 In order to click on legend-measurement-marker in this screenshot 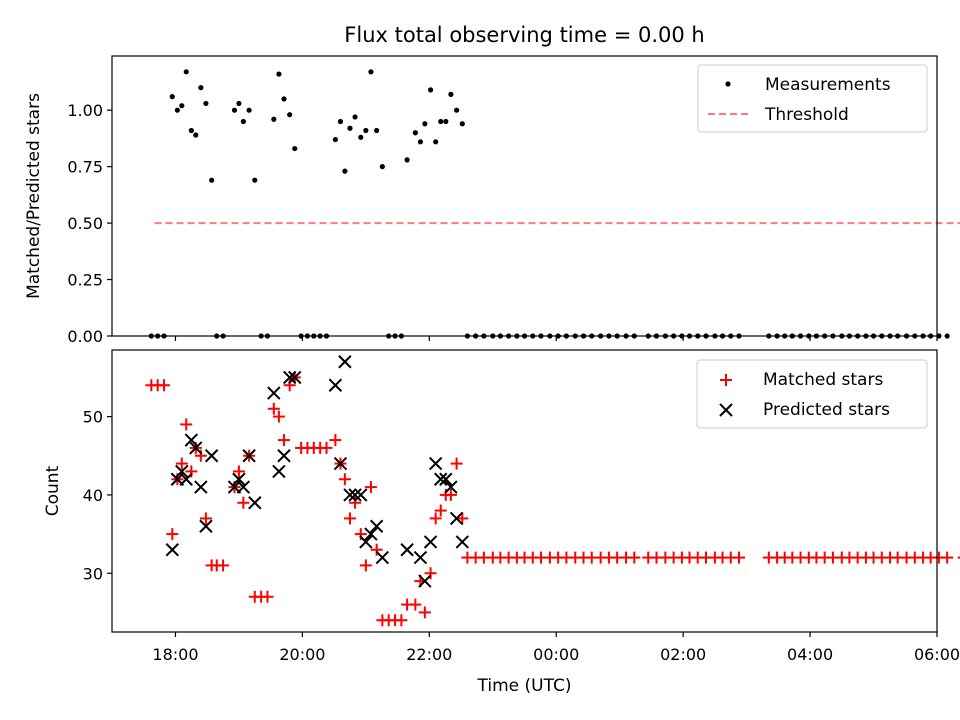, I will do `click(728, 84)`.